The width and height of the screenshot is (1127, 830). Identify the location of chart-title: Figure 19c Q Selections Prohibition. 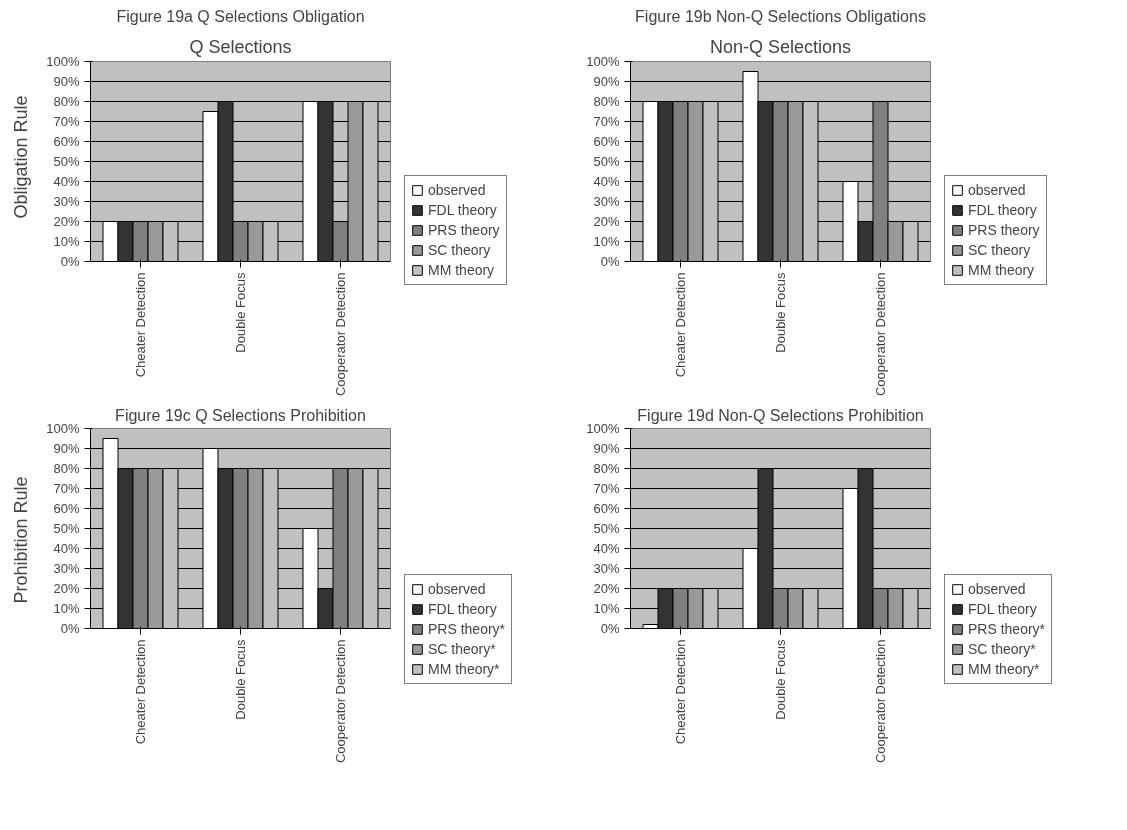
(240, 415).